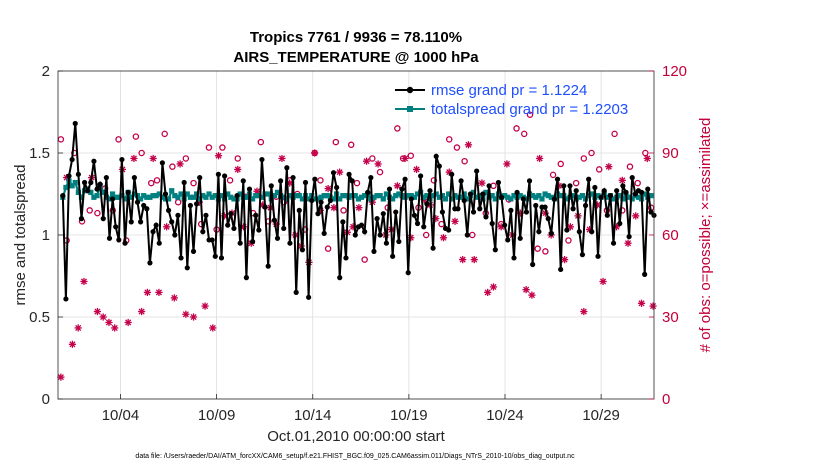  I want to click on y2-tick-label: 90, so click(670, 153).